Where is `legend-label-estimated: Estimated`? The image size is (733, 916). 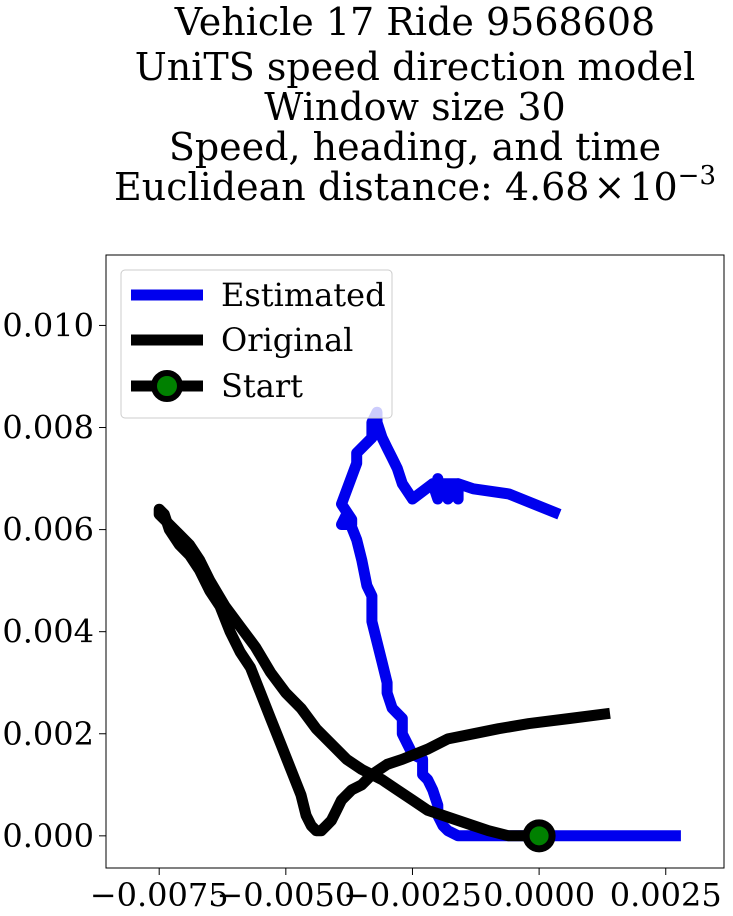
legend-label-estimated: Estimated is located at coordinates (303, 295).